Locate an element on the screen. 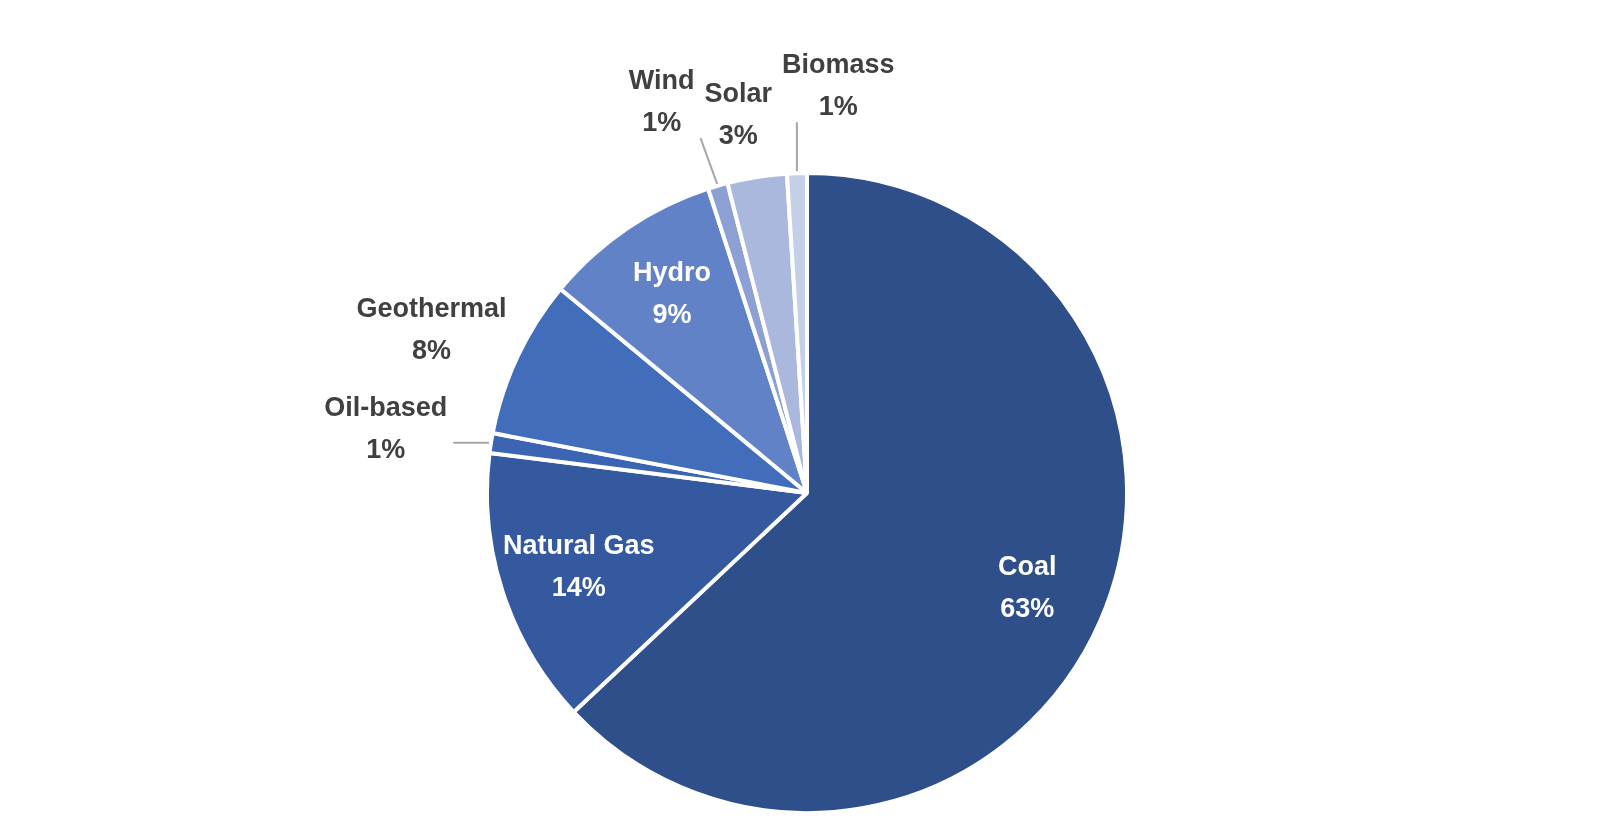  slice-label: Hydro is located at coordinates (672, 271).